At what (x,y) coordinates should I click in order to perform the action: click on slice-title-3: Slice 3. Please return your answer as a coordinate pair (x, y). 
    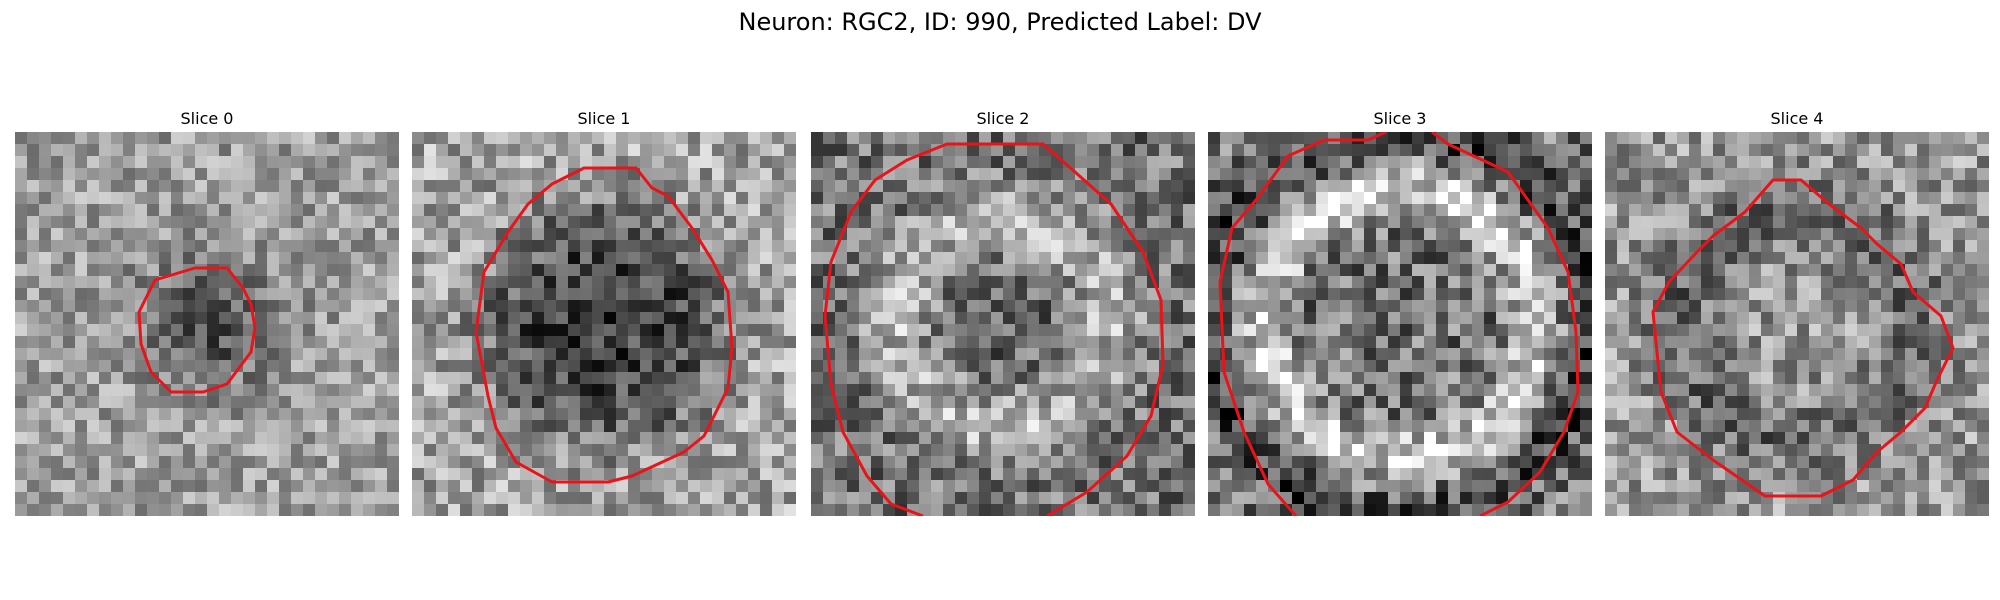
    Looking at the image, I should click on (1400, 118).